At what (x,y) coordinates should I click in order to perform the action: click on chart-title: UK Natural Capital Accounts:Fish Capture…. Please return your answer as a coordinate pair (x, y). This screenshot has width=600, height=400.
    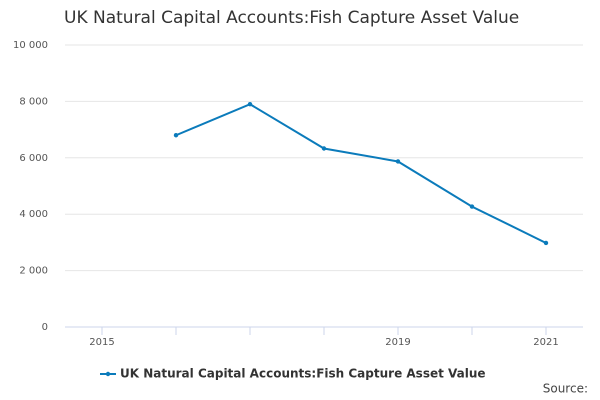
    Looking at the image, I should click on (291, 18).